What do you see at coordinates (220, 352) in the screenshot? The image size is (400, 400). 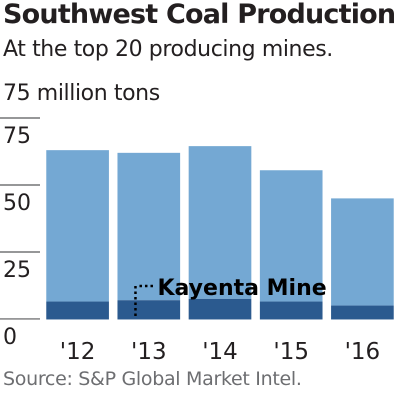 I see `x-tick-label: '14` at bounding box center [220, 352].